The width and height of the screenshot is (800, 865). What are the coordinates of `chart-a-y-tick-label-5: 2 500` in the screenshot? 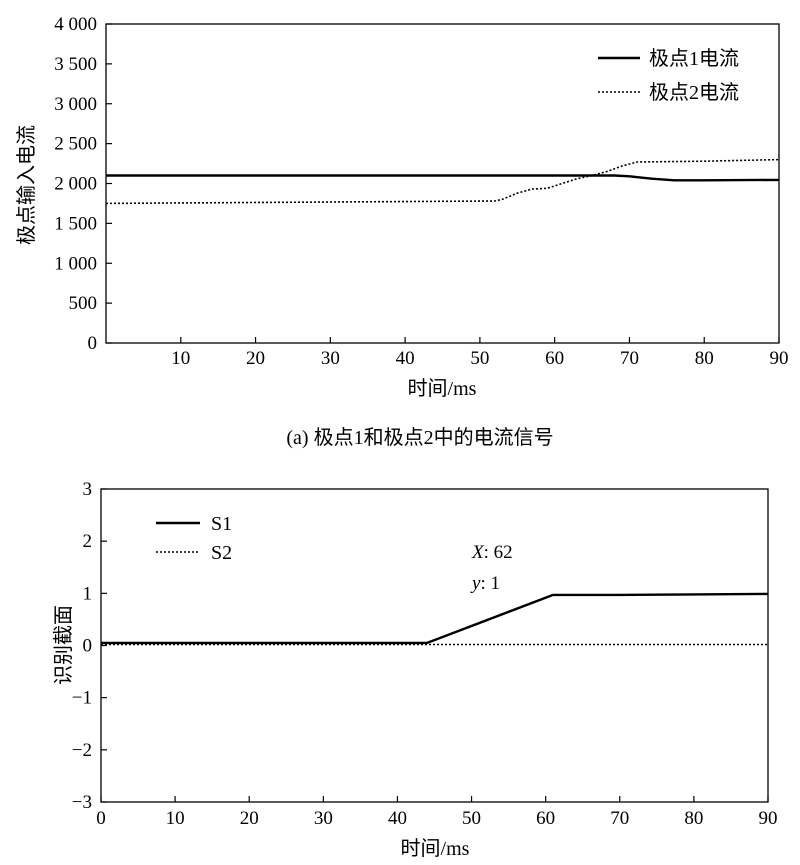 It's located at (75, 144).